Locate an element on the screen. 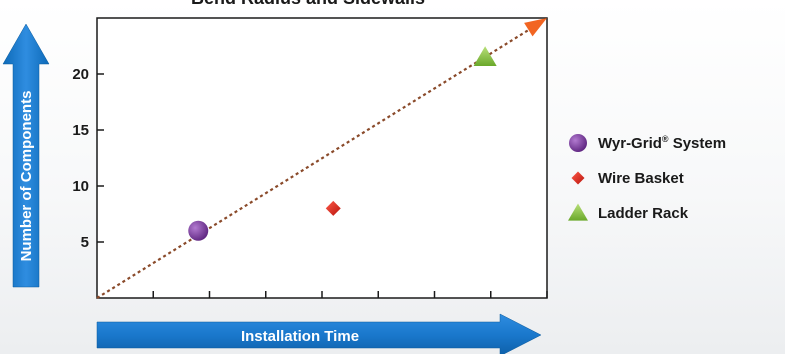  y-tick-label: 15 is located at coordinates (80, 130).